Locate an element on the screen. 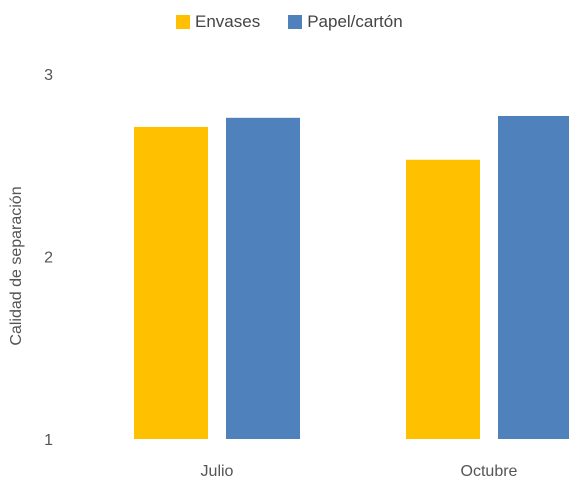  y-axis-title-group: Calidad de separación is located at coordinates (16, 265).